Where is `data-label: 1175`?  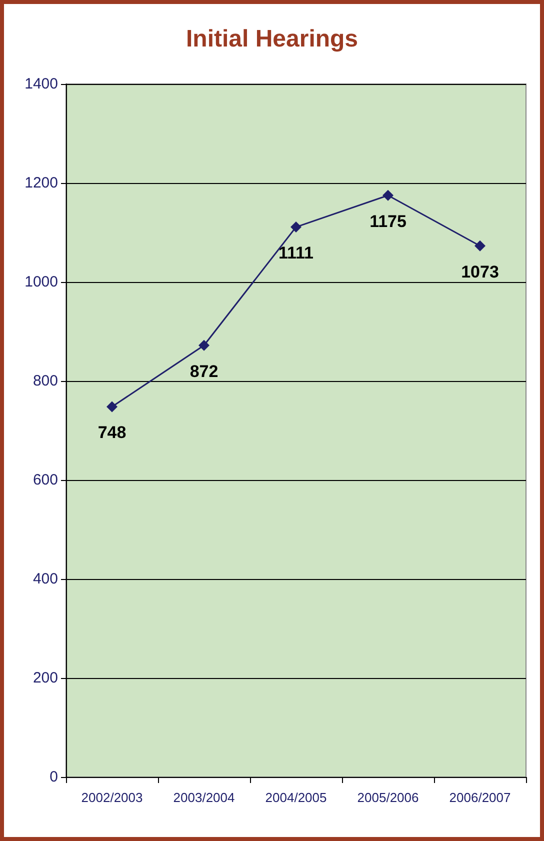 data-label: 1175 is located at coordinates (388, 221).